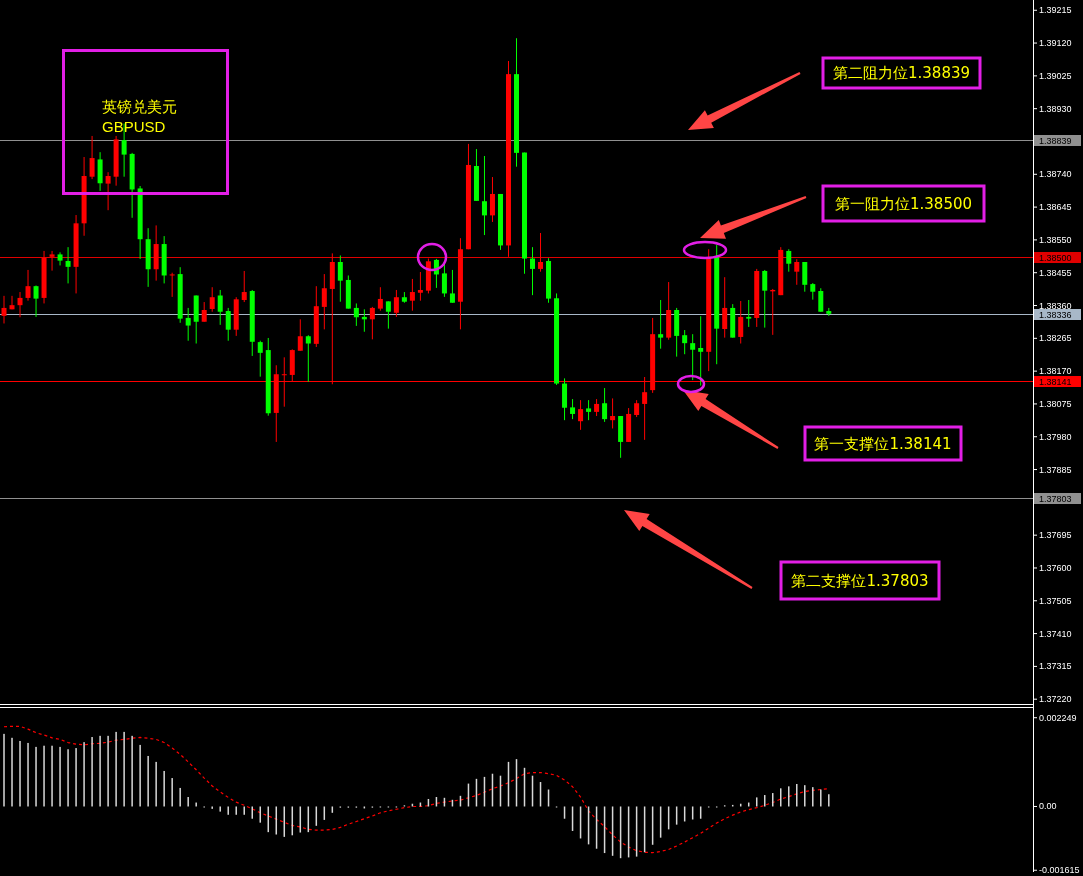  I want to click on y-tick-label: 0.00, so click(1048, 806).